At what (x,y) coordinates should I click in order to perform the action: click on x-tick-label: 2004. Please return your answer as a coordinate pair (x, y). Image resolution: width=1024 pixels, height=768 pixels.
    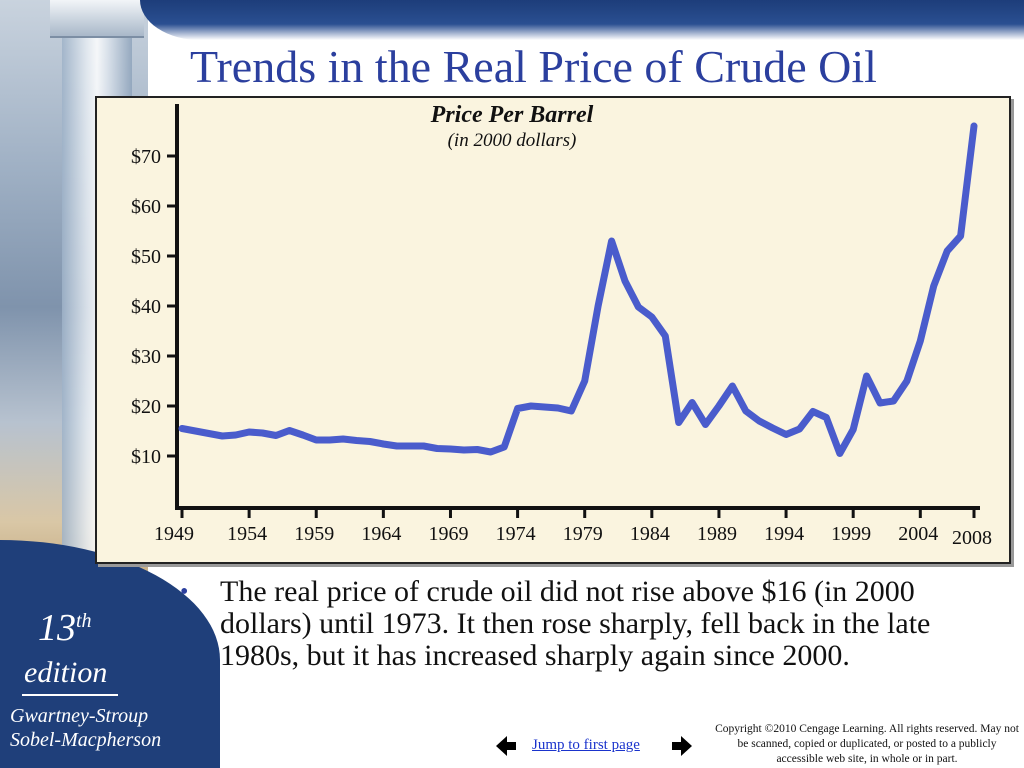
    Looking at the image, I should click on (918, 534).